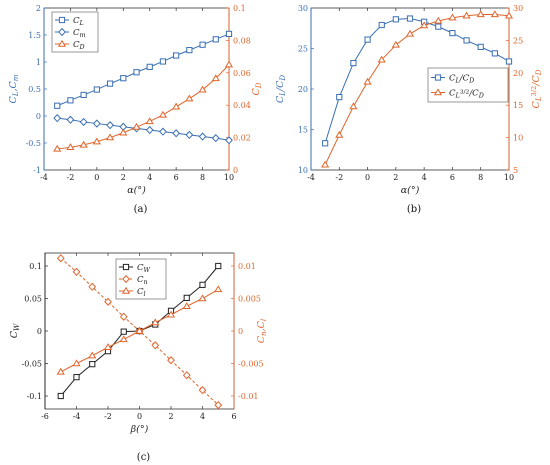  Describe the element at coordinates (44, 177) in the screenshot. I see `x-tick-label: -4` at that location.